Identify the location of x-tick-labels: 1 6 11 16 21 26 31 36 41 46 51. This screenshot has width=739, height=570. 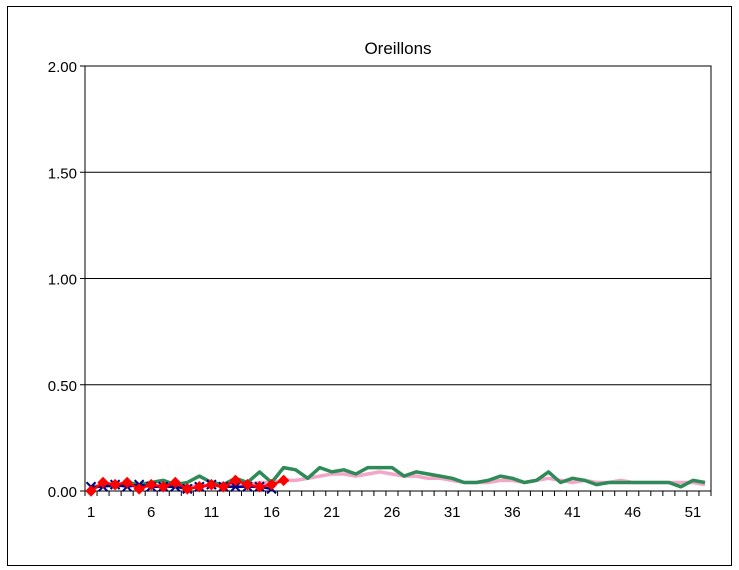
(394, 512).